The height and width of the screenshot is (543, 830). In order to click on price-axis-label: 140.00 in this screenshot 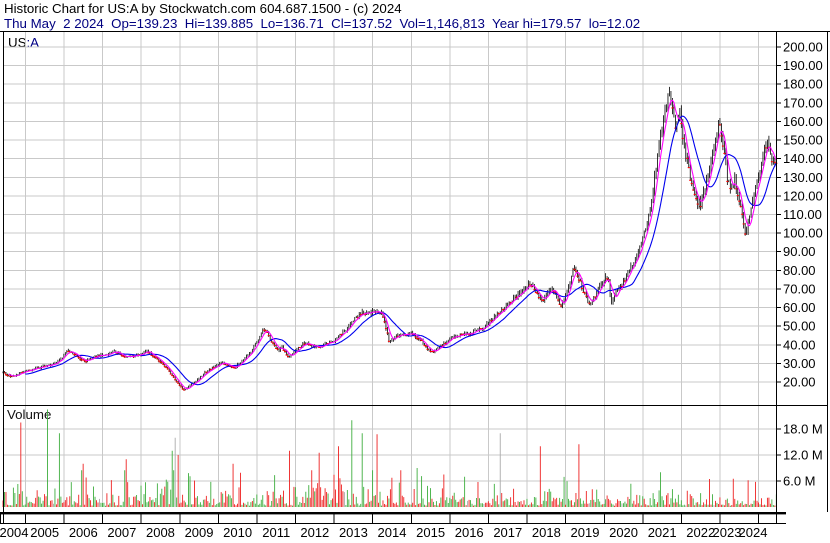, I will do `click(803, 158)`.